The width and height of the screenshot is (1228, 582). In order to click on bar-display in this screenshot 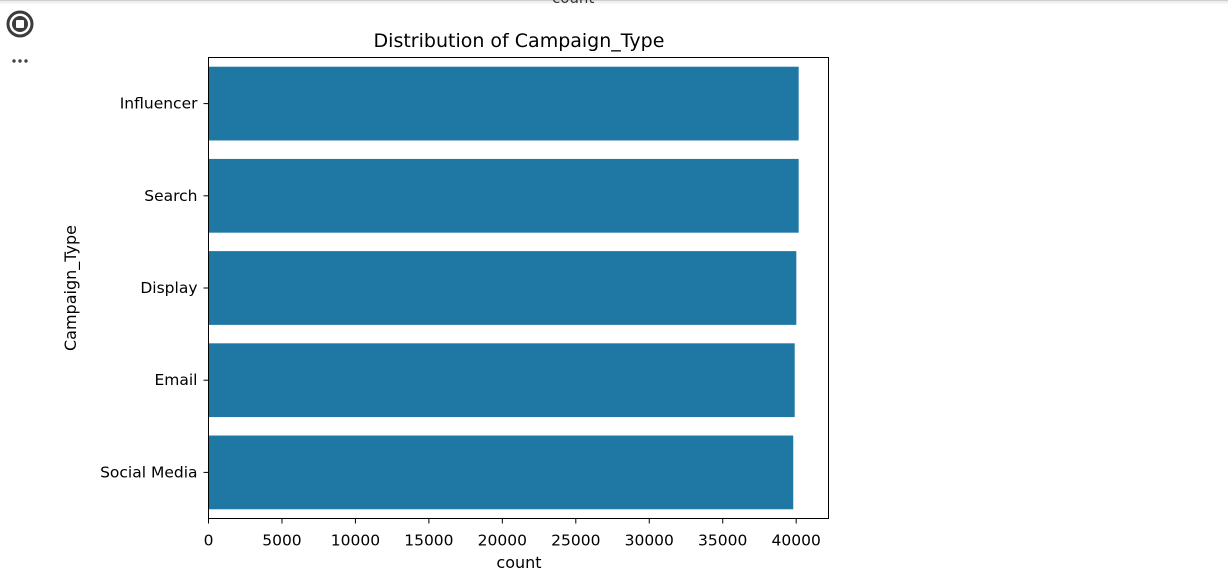, I will do `click(502, 288)`.